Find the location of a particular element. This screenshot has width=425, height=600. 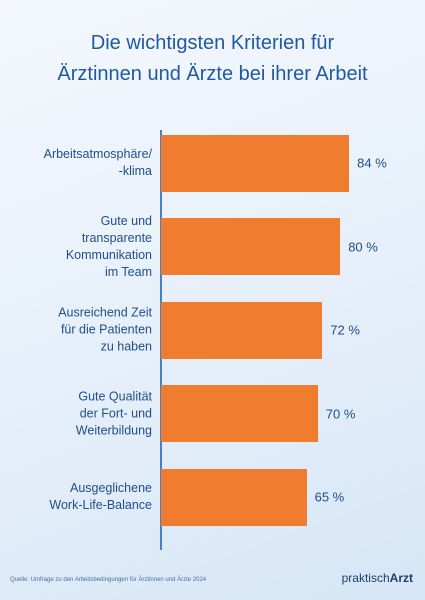

axis-line is located at coordinates (161, 340).